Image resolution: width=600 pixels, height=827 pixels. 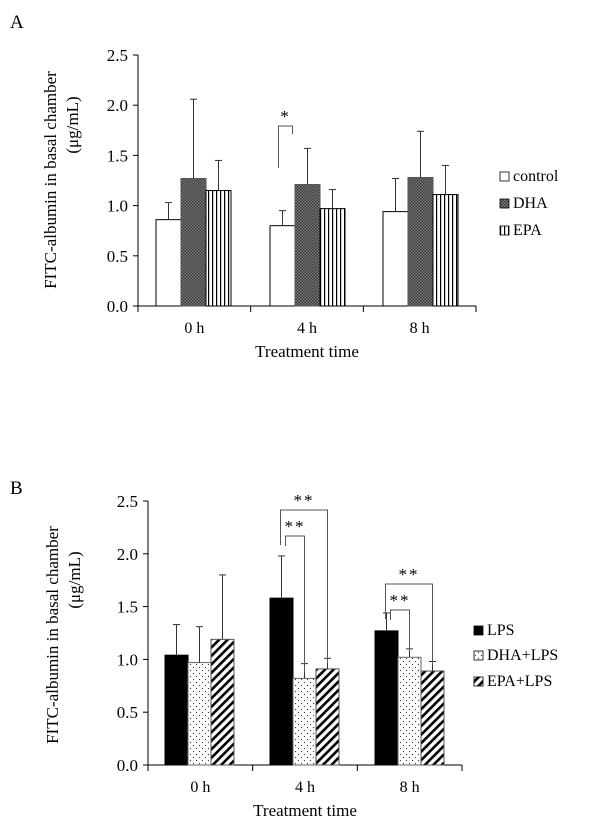 What do you see at coordinates (501, 630) in the screenshot?
I see `legend-label: LPS` at bounding box center [501, 630].